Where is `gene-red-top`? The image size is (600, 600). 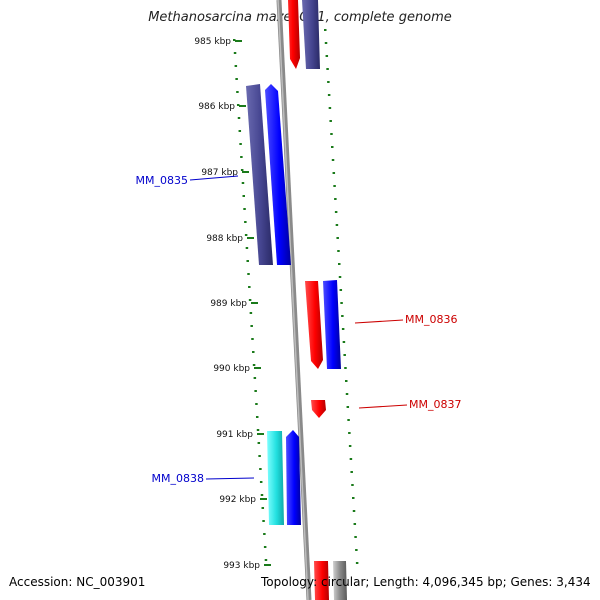 gene-red-top is located at coordinates (292, 34).